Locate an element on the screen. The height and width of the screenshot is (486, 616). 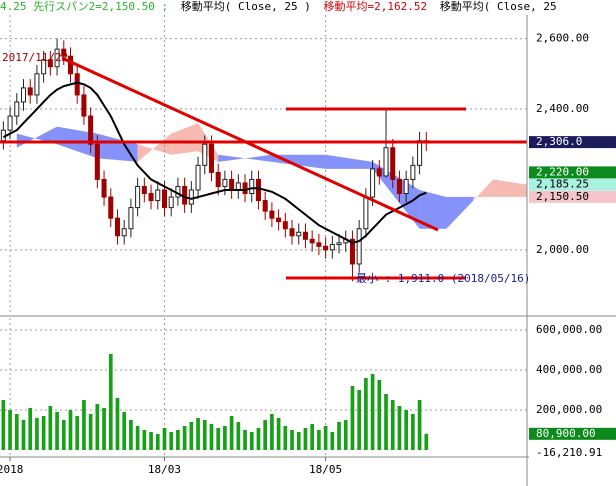
value-label: 80,900.00 is located at coordinates (566, 433).